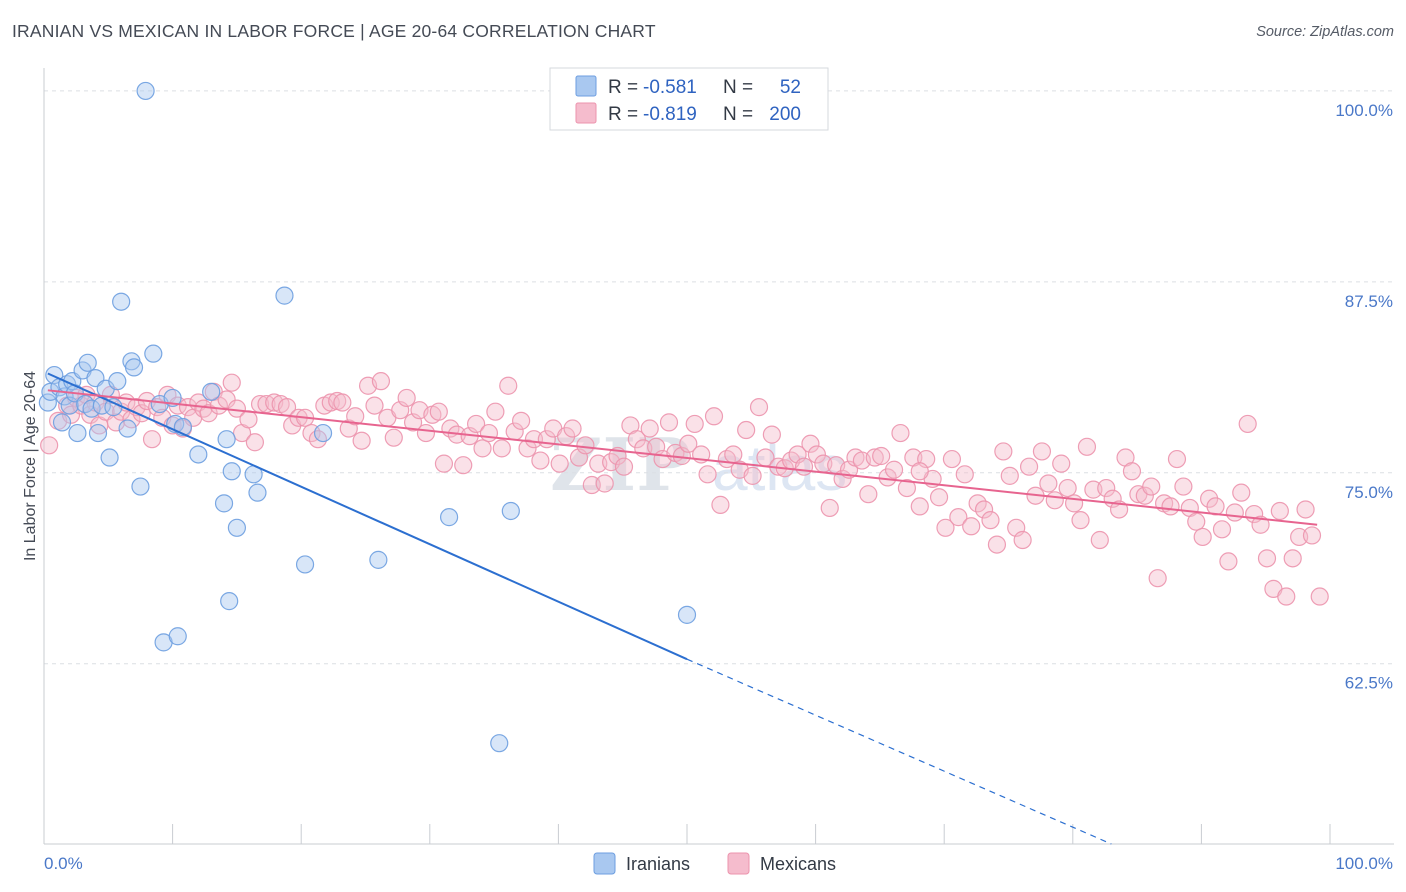 The image size is (1406, 892). I want to click on legend-r-label-iranians: R =, so click(623, 87).